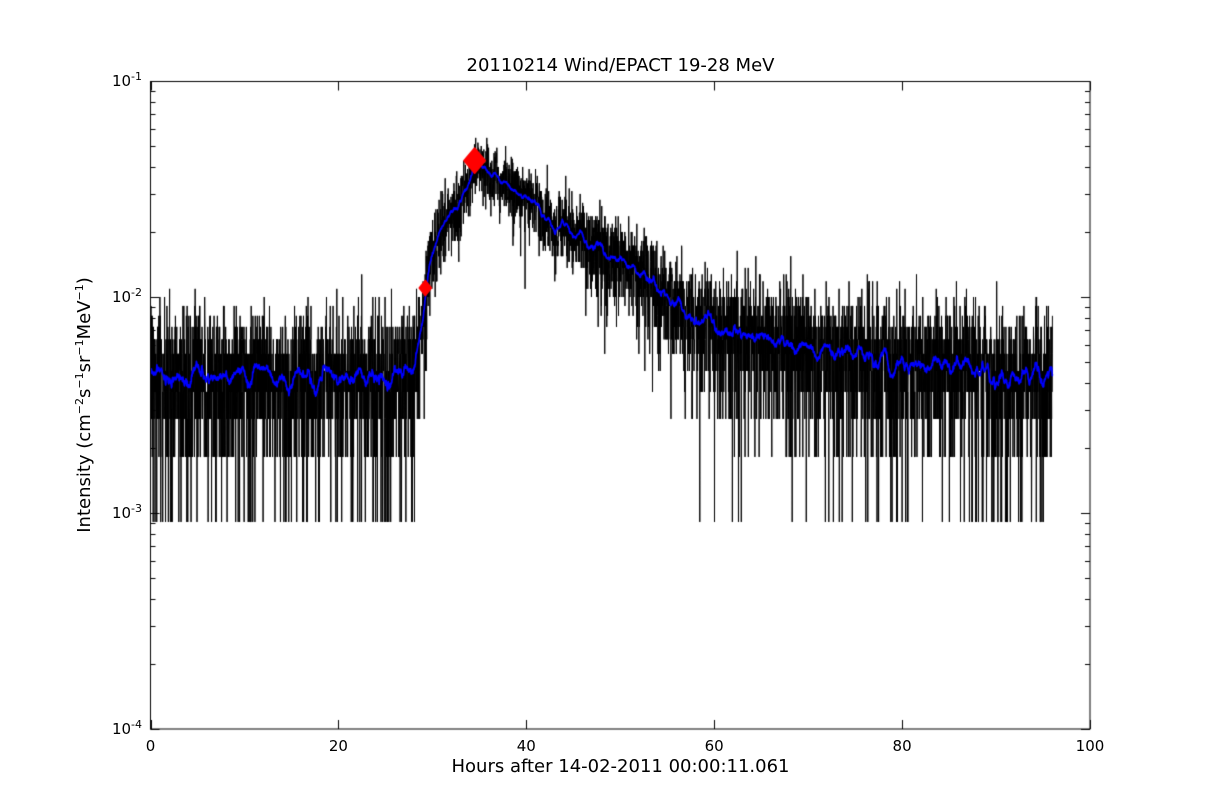 Image resolution: width=1212 pixels, height=812 pixels. What do you see at coordinates (714, 746) in the screenshot?
I see `x-tick-label: 60` at bounding box center [714, 746].